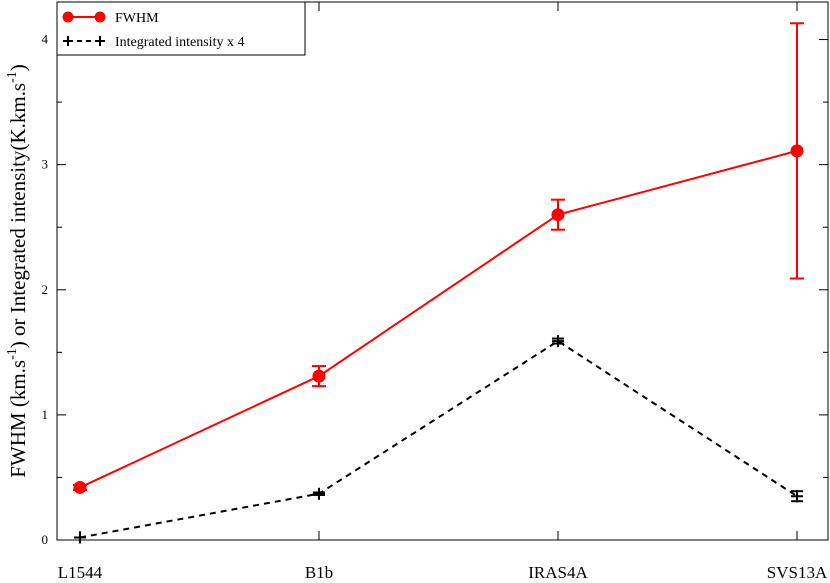 The width and height of the screenshot is (830, 583). Describe the element at coordinates (797, 572) in the screenshot. I see `x-category-label: SVS13A` at that location.